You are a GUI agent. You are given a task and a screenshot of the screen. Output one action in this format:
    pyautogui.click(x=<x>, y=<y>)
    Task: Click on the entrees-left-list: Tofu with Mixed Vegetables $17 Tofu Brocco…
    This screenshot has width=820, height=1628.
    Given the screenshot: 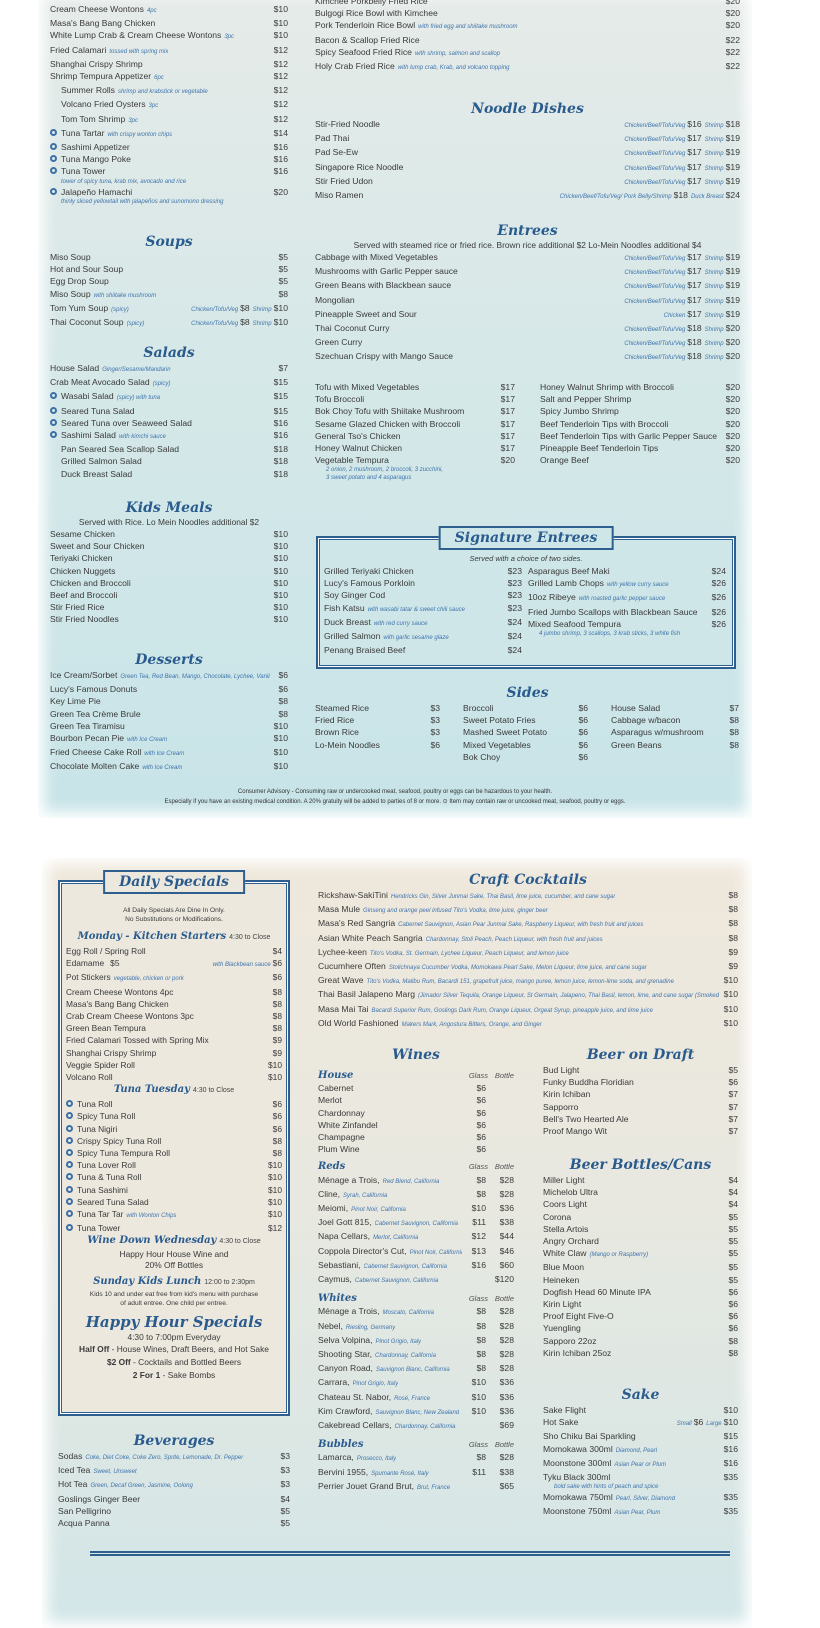 What is the action you would take?
    pyautogui.click(x=415, y=431)
    